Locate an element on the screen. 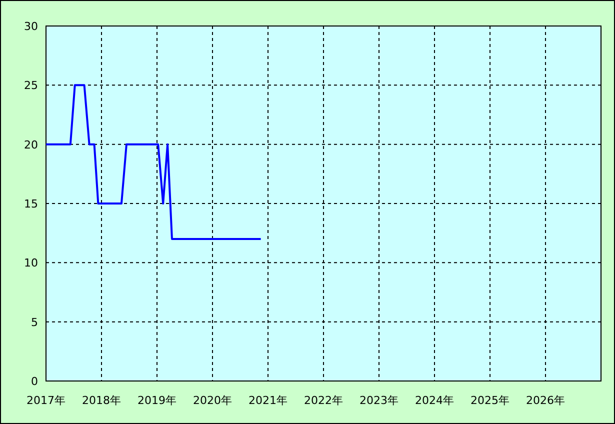 Image resolution: width=615 pixels, height=424 pixels. x-tick-label: 2023年 is located at coordinates (379, 400).